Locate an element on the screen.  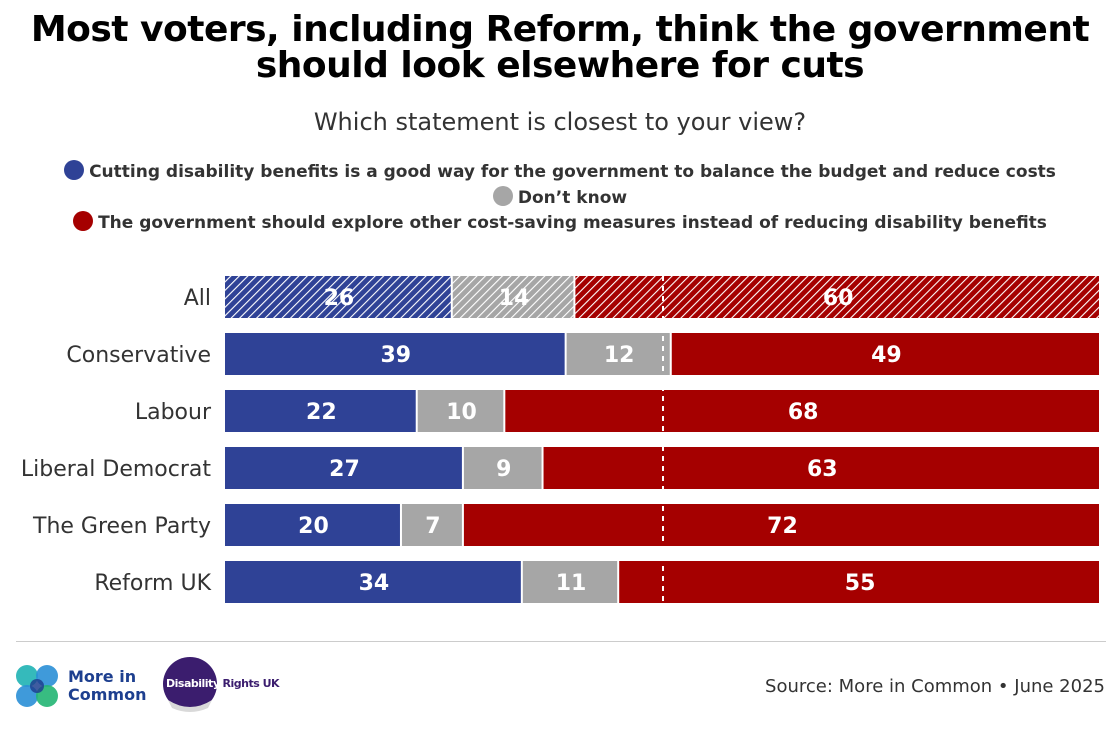
bar-liberal-democrat-other is located at coordinates (821, 468).